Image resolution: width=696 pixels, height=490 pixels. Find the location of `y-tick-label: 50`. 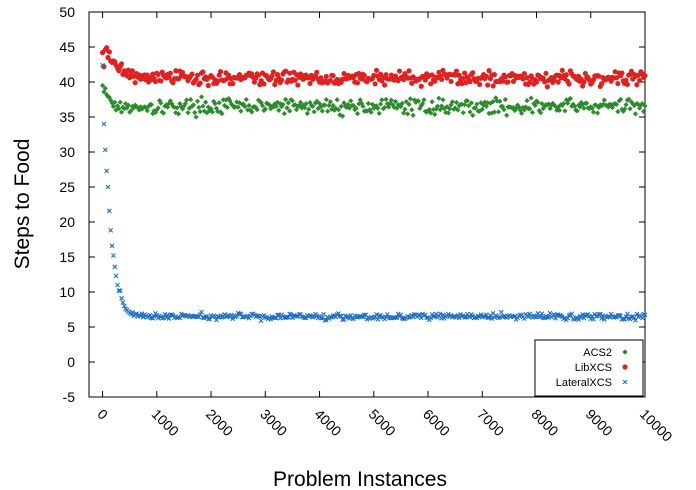

y-tick-label: 50 is located at coordinates (67, 12).